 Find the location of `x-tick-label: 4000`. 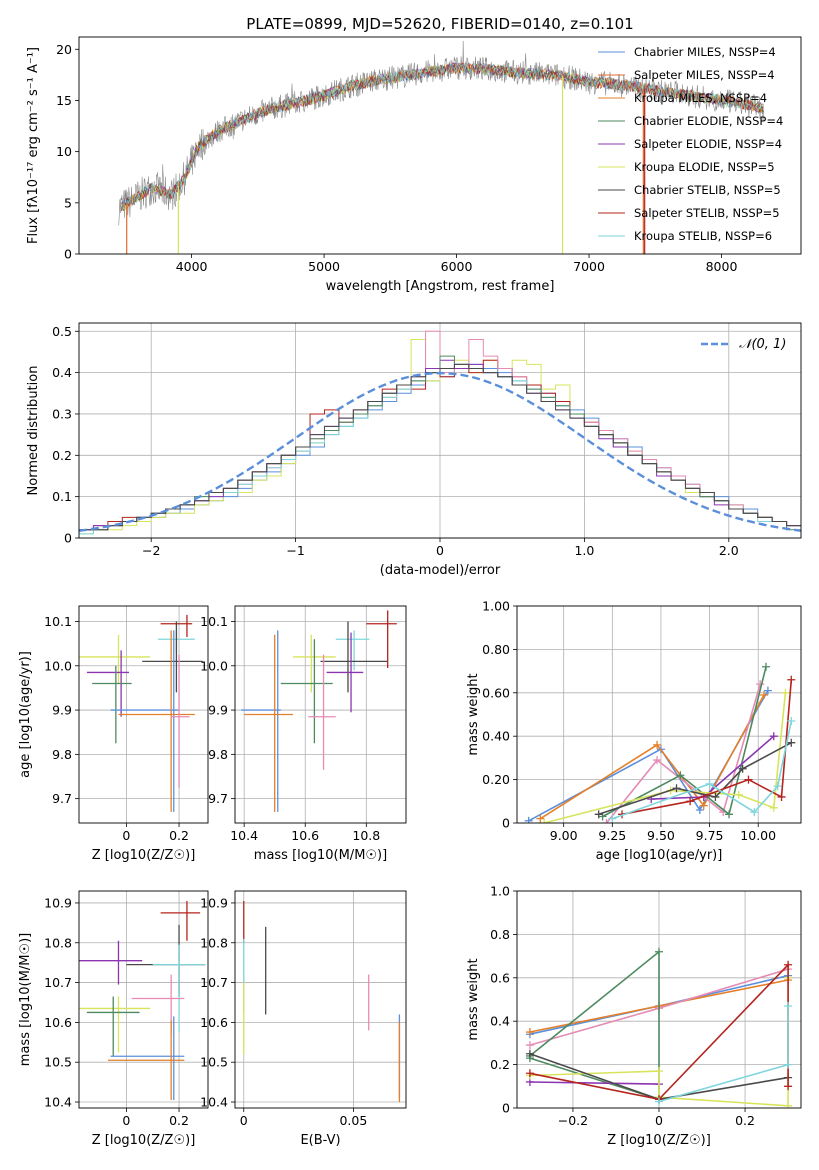

x-tick-label: 4000 is located at coordinates (192, 266).